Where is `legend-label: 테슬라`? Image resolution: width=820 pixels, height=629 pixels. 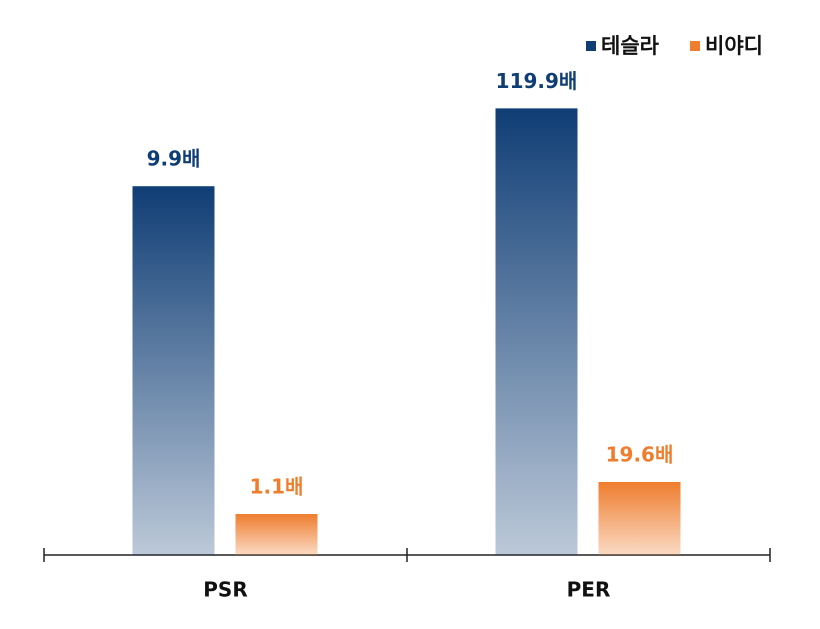 legend-label: 테슬라 is located at coordinates (630, 46).